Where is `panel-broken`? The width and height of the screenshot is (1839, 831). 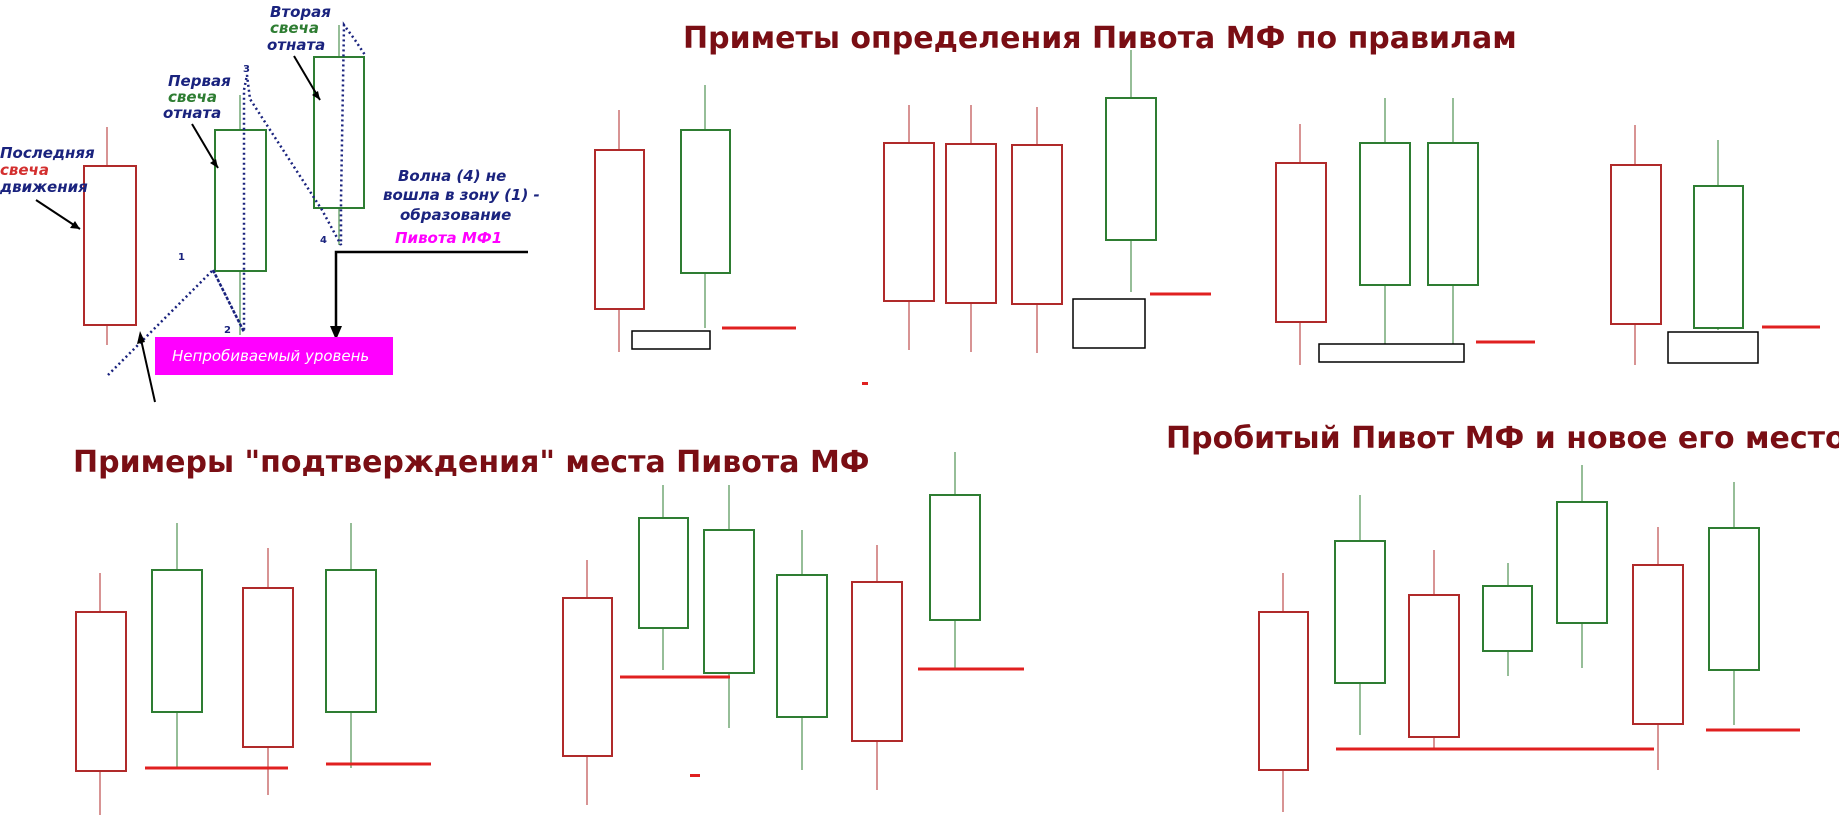
panel-broken is located at coordinates (1529, 638).